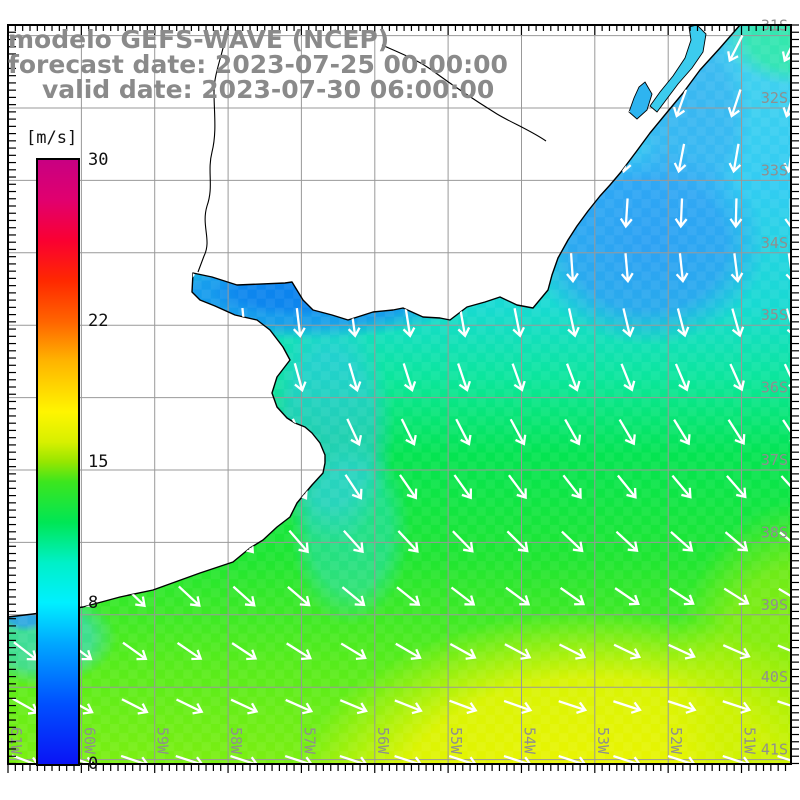  Describe the element at coordinates (89, 741) in the screenshot. I see `lon-label: 60W` at that location.